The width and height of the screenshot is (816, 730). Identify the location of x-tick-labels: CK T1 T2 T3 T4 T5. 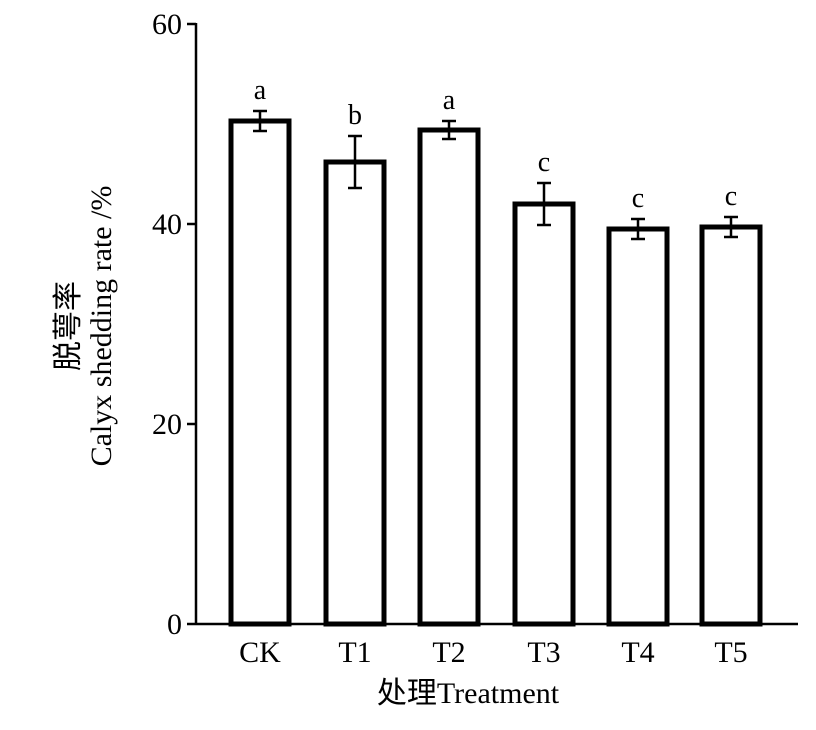
(493, 652).